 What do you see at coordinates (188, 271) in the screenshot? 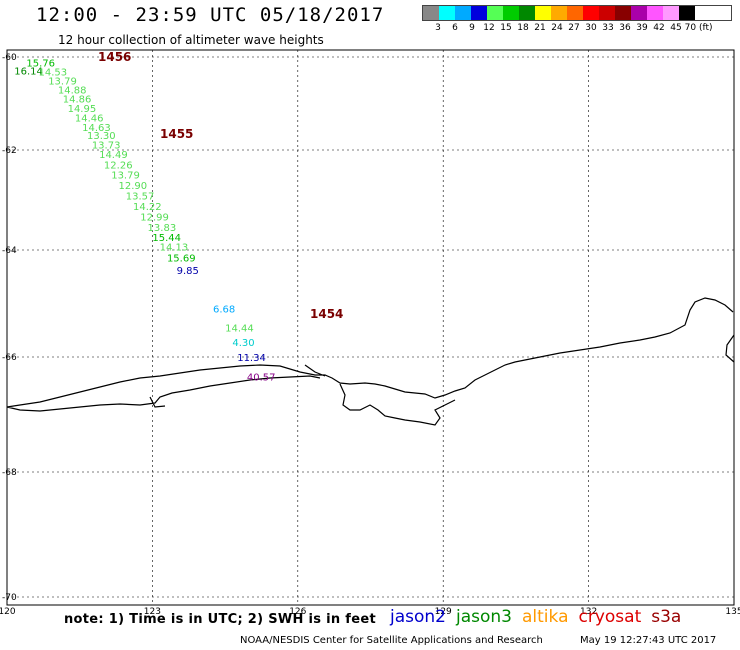
I see `wave-height-value: 9.85` at bounding box center [188, 271].